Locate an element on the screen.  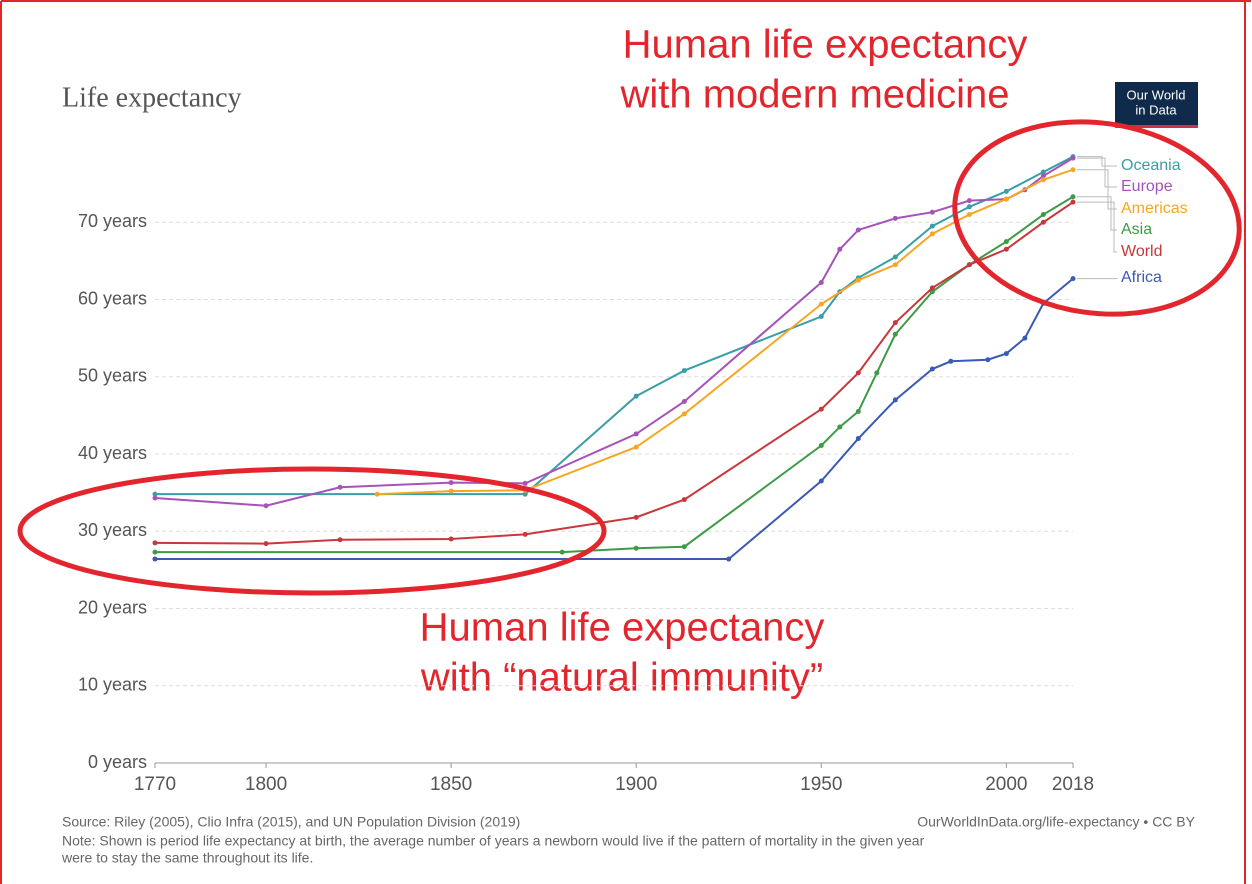
annotation: with modern medicine is located at coordinates (814, 95).